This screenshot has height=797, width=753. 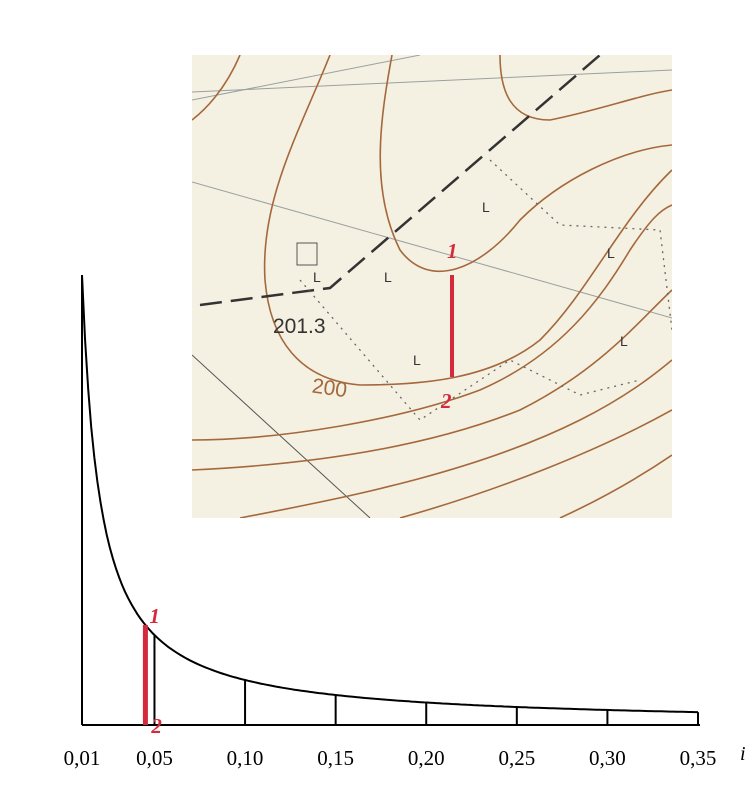 I want to click on tick-label: 0,01, so click(x=82, y=758).